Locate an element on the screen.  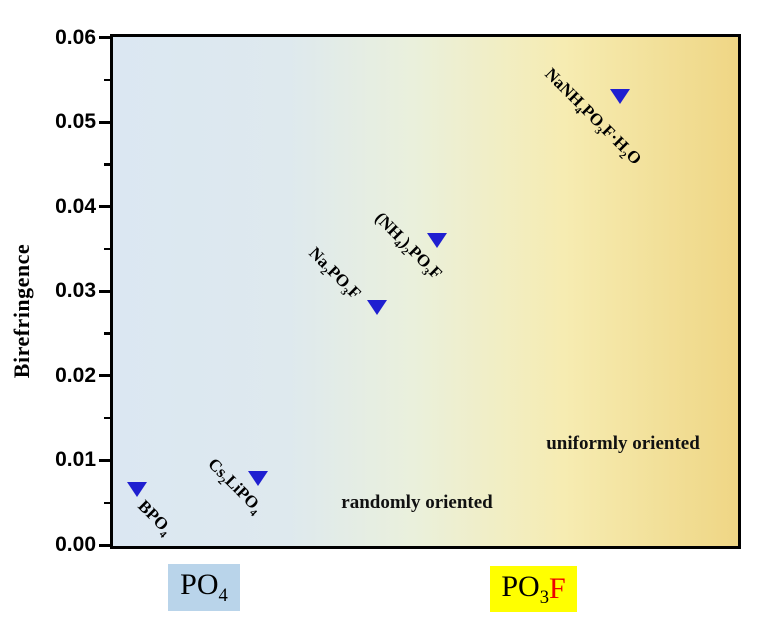
y-tick-label: 0.00 is located at coordinates (75, 544).